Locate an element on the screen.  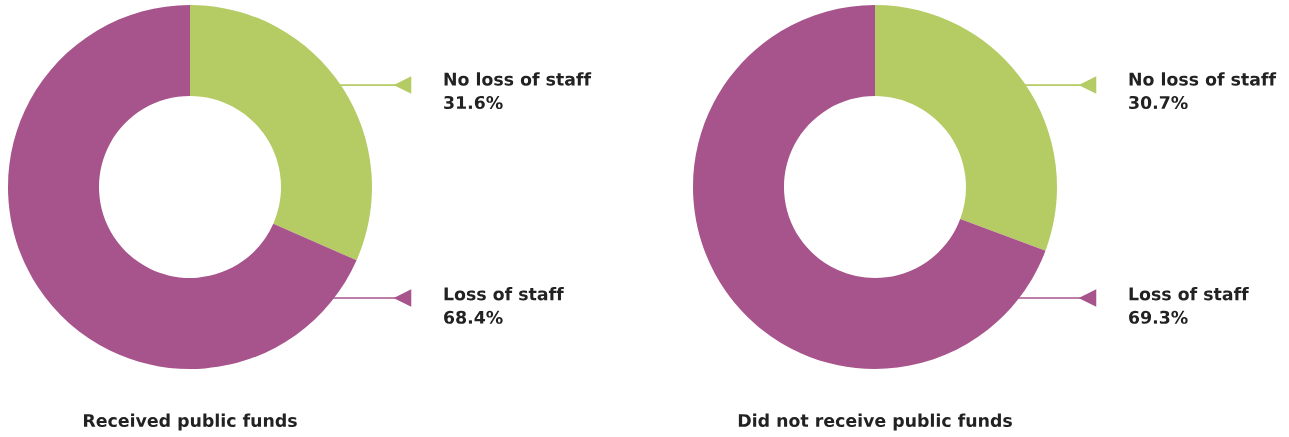
data-label: 68.4% is located at coordinates (473, 317).